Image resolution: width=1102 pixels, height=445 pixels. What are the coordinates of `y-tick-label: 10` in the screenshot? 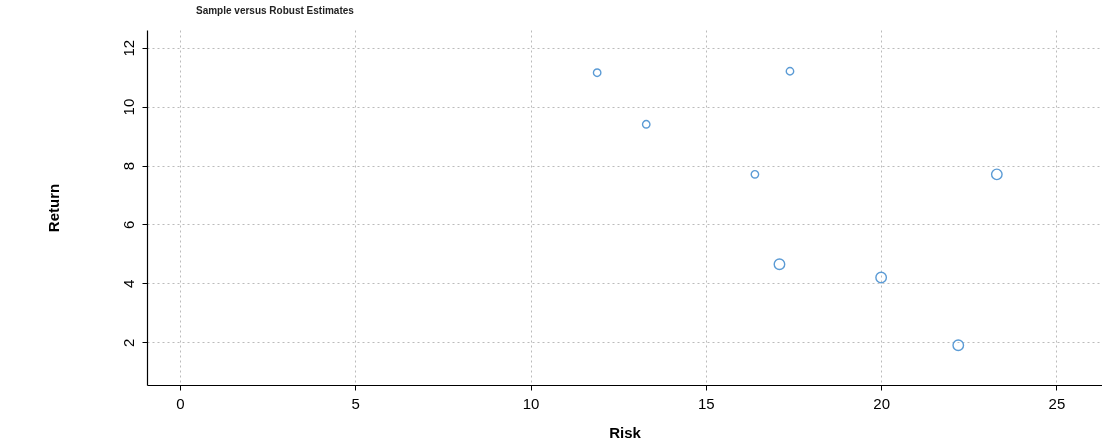 It's located at (128, 107).